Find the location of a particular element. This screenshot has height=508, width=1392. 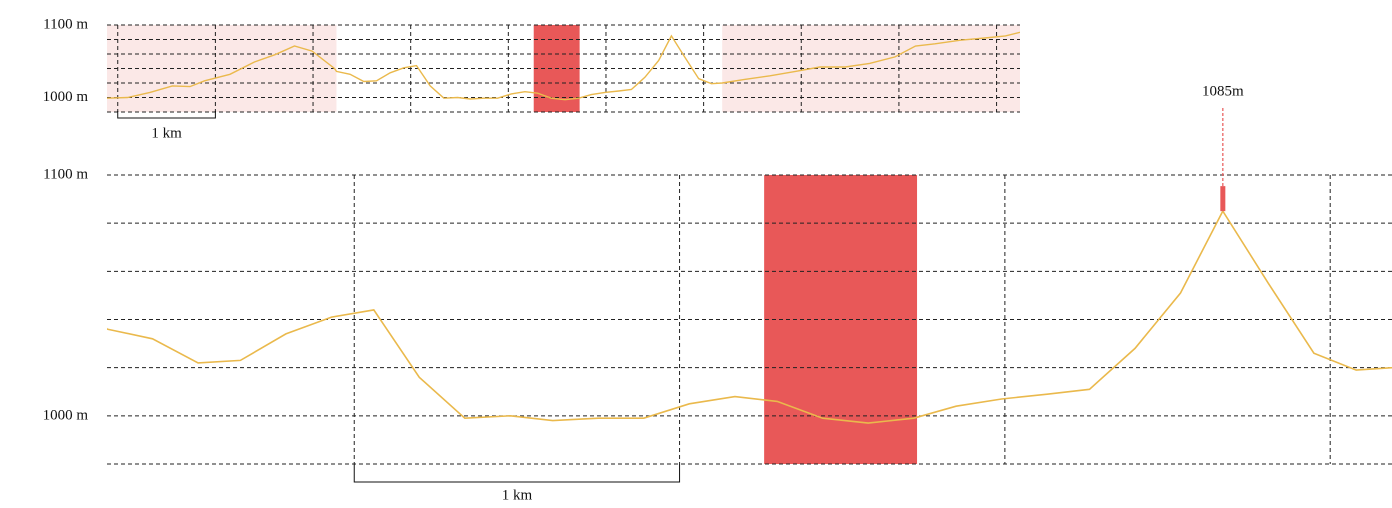

peak-label: 1085m is located at coordinates (1223, 91).